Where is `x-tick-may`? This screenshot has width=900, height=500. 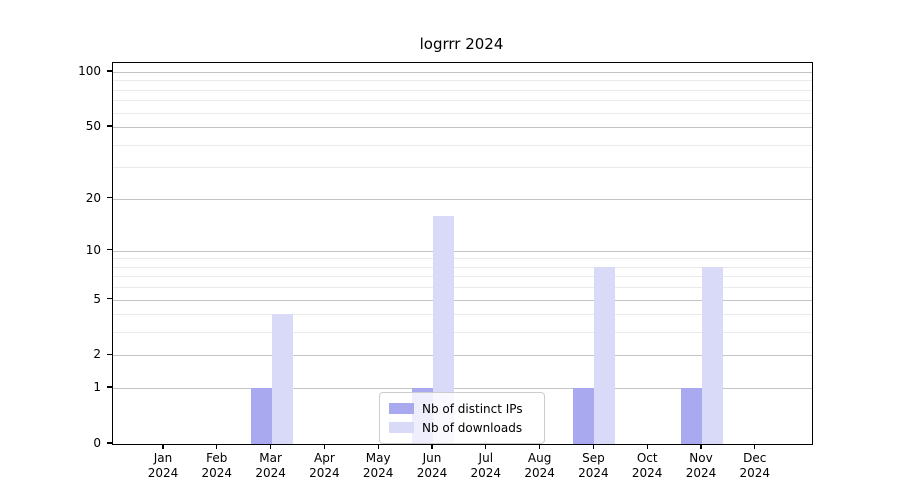
x-tick-may is located at coordinates (378, 447).